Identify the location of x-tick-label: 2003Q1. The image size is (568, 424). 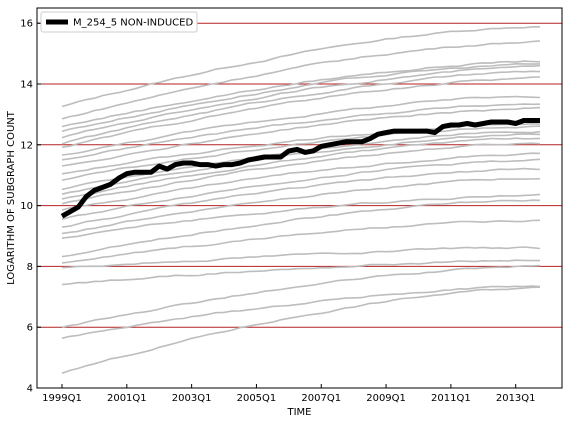
(192, 398).